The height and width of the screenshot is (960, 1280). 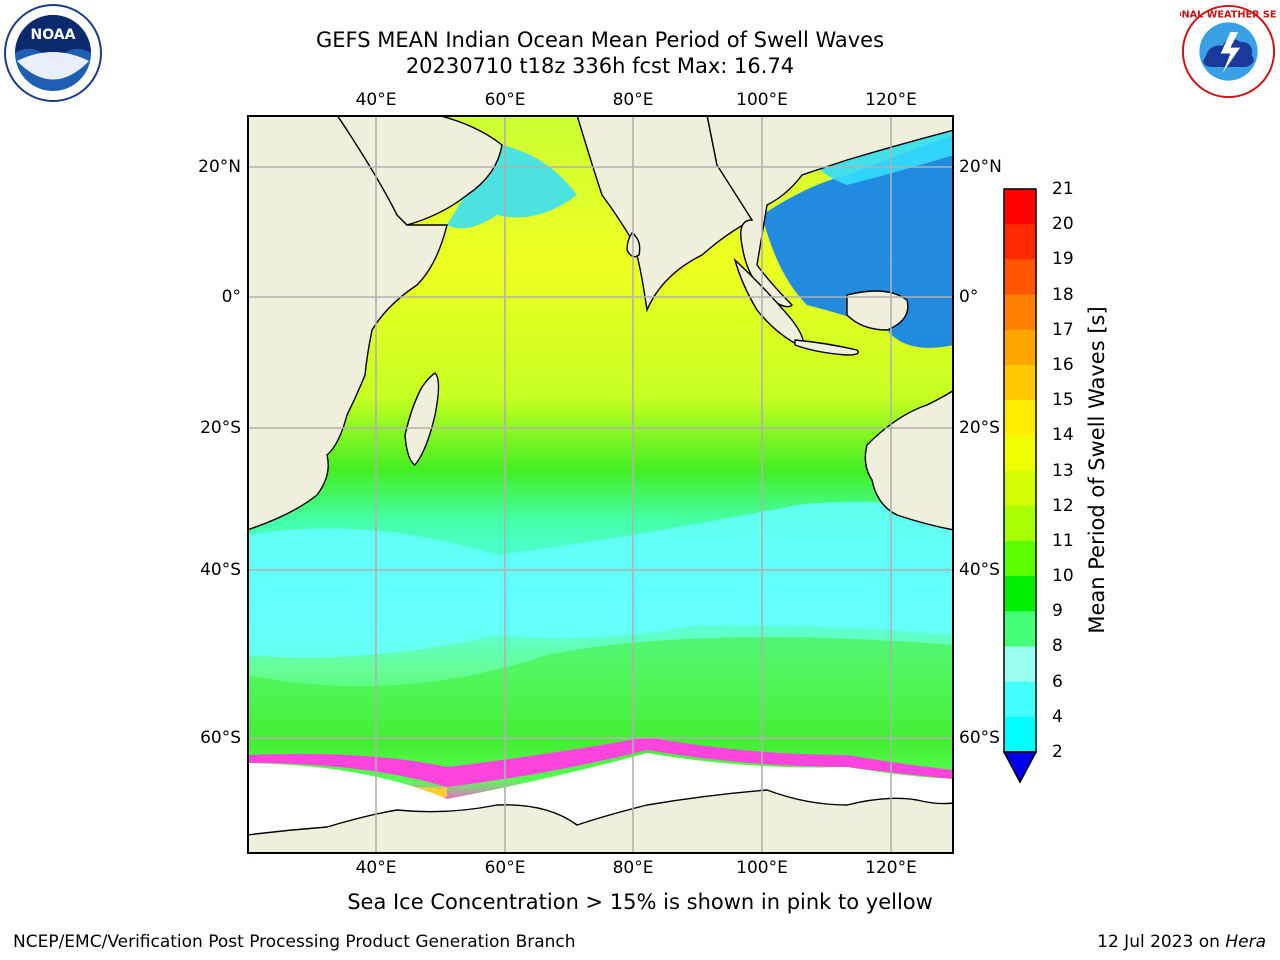 What do you see at coordinates (891, 868) in the screenshot?
I see `lon-label-bottom: 120°E` at bounding box center [891, 868].